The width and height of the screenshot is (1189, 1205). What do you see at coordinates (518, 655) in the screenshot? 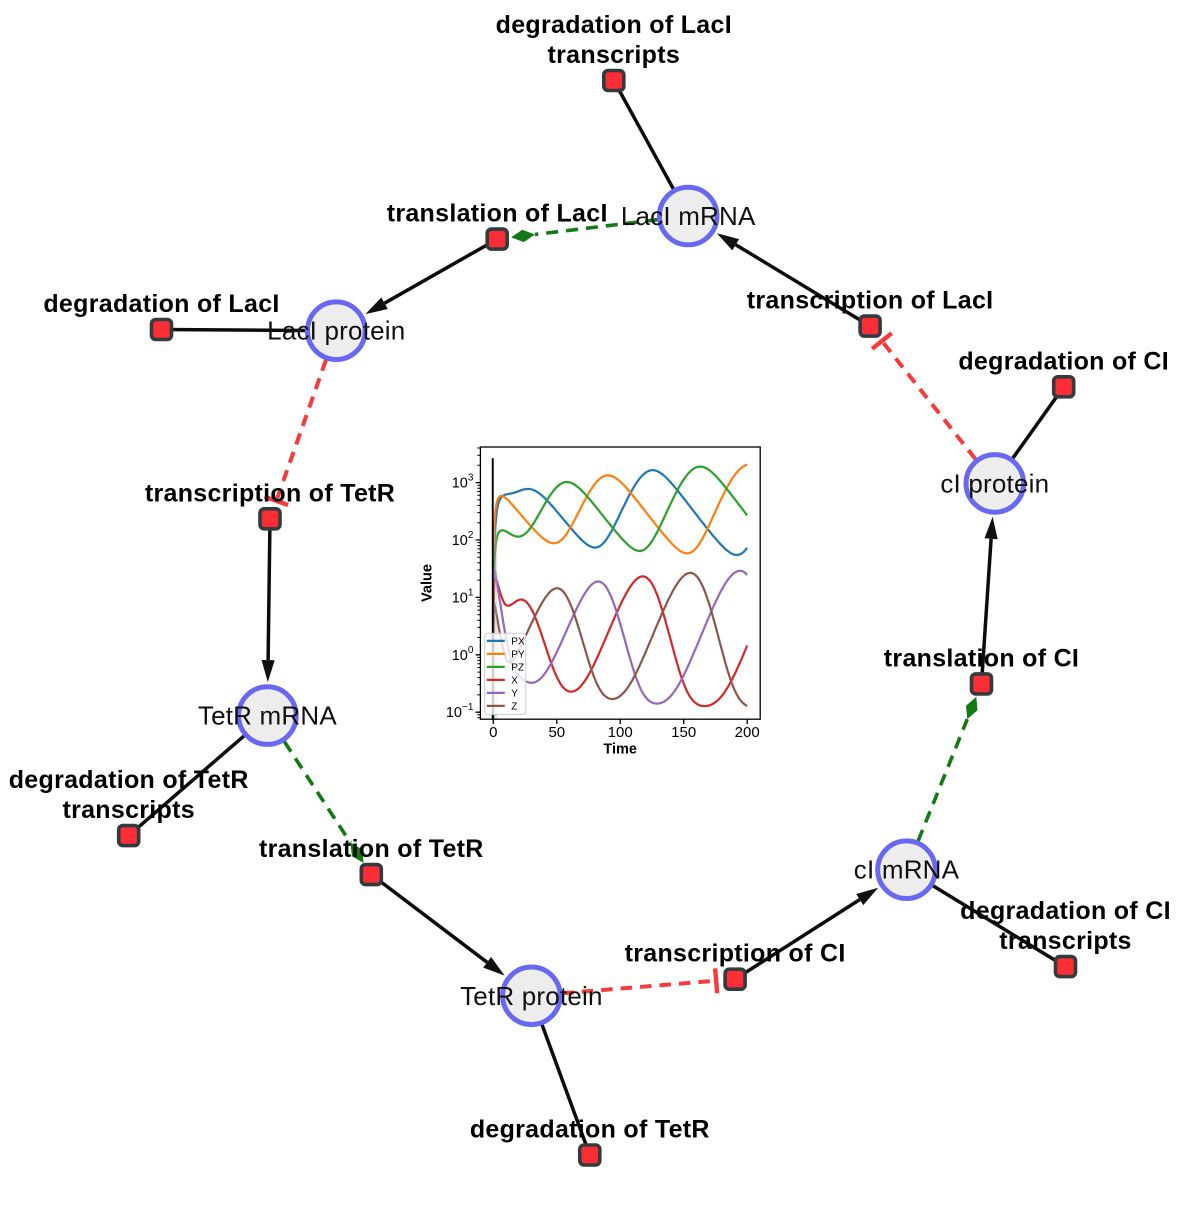
I see `svg-text: PY` at bounding box center [518, 655].